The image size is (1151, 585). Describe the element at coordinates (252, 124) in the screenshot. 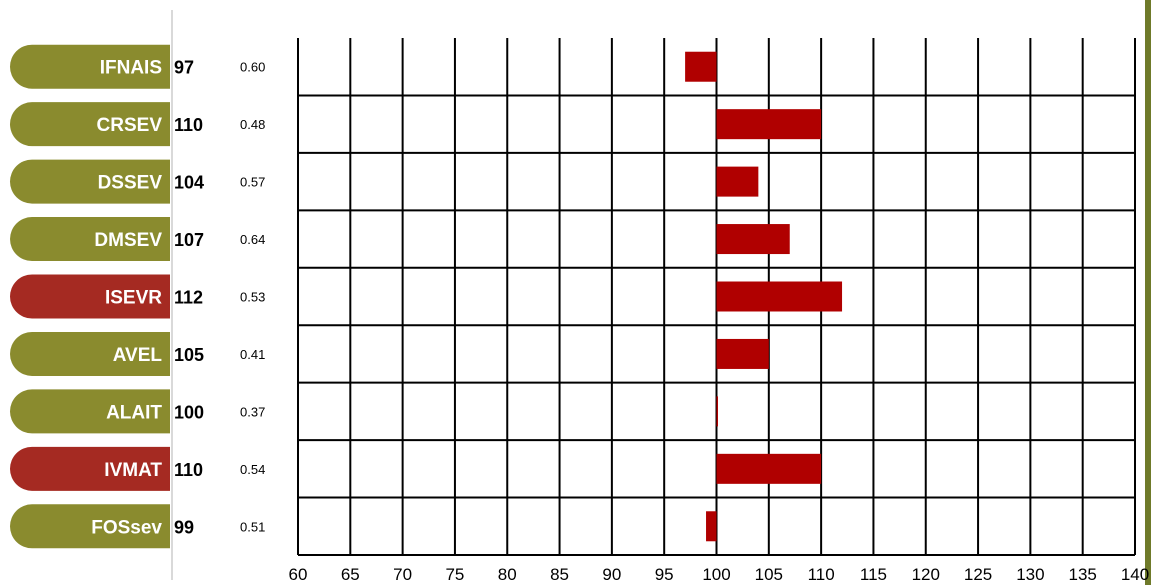

I see `reliability-label: 0.48` at that location.